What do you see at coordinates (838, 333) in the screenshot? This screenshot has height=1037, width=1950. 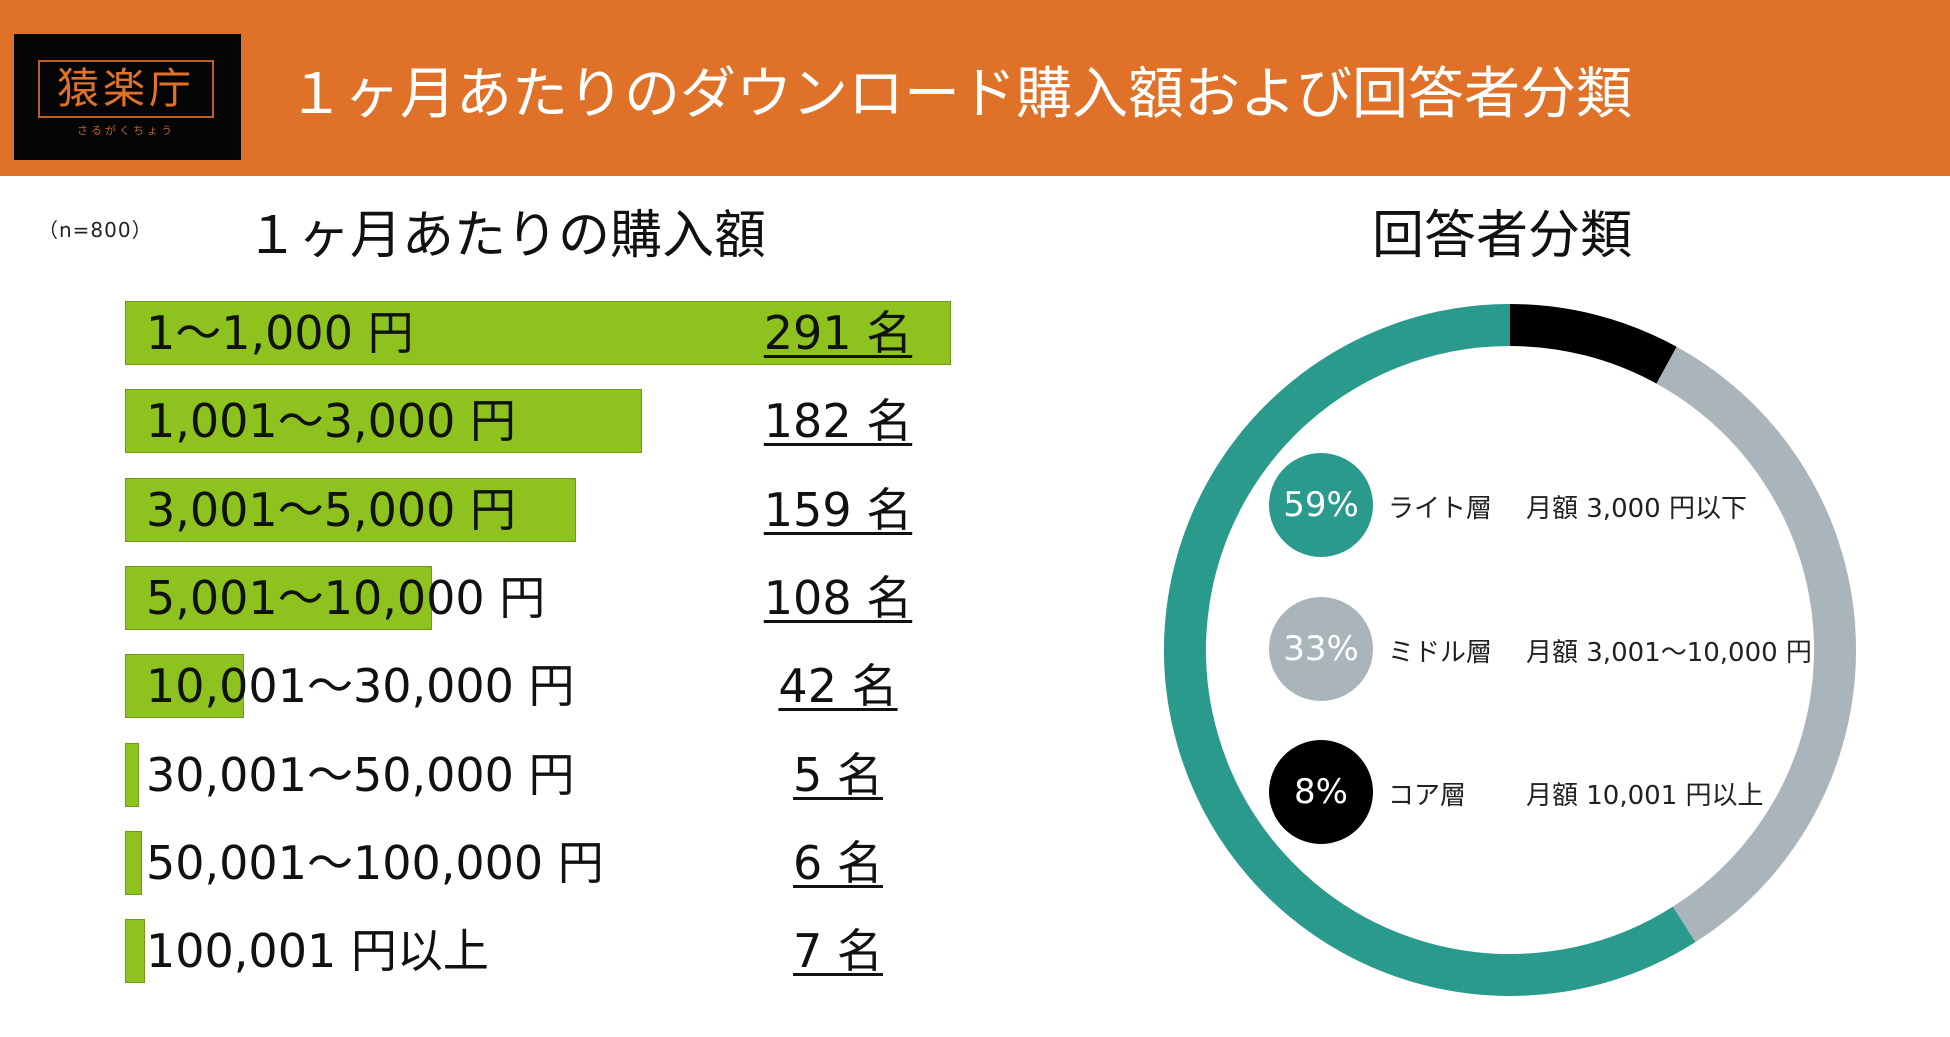 I see `bar-value-label: 291 名` at bounding box center [838, 333].